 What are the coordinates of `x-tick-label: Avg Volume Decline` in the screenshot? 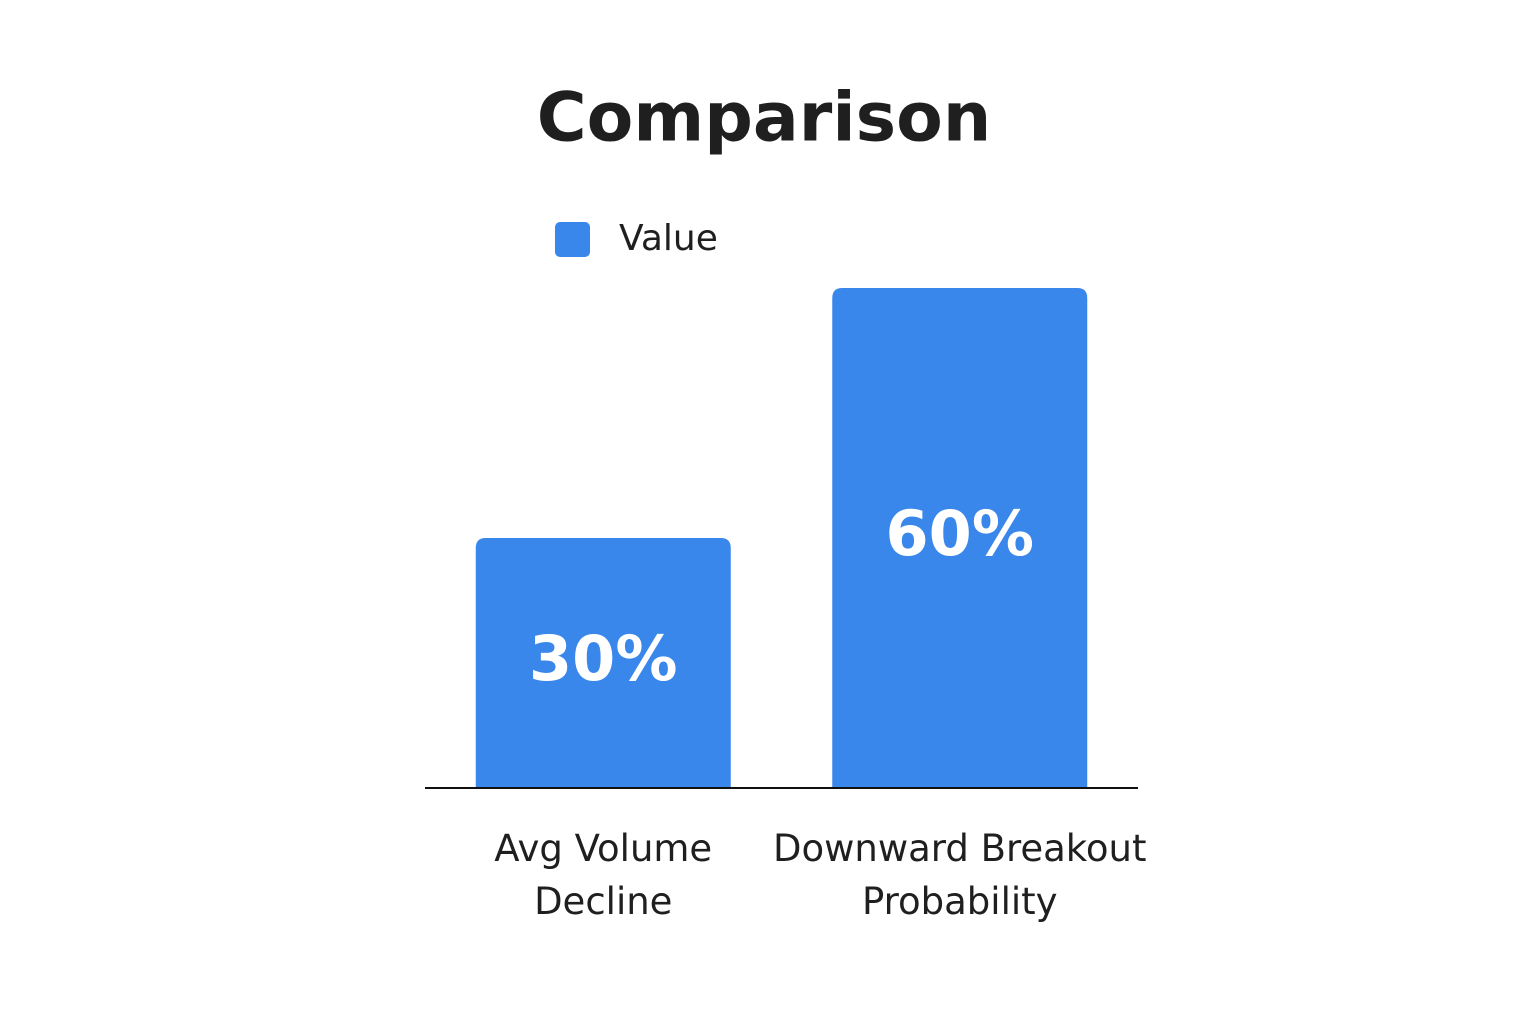 It's located at (603, 875).